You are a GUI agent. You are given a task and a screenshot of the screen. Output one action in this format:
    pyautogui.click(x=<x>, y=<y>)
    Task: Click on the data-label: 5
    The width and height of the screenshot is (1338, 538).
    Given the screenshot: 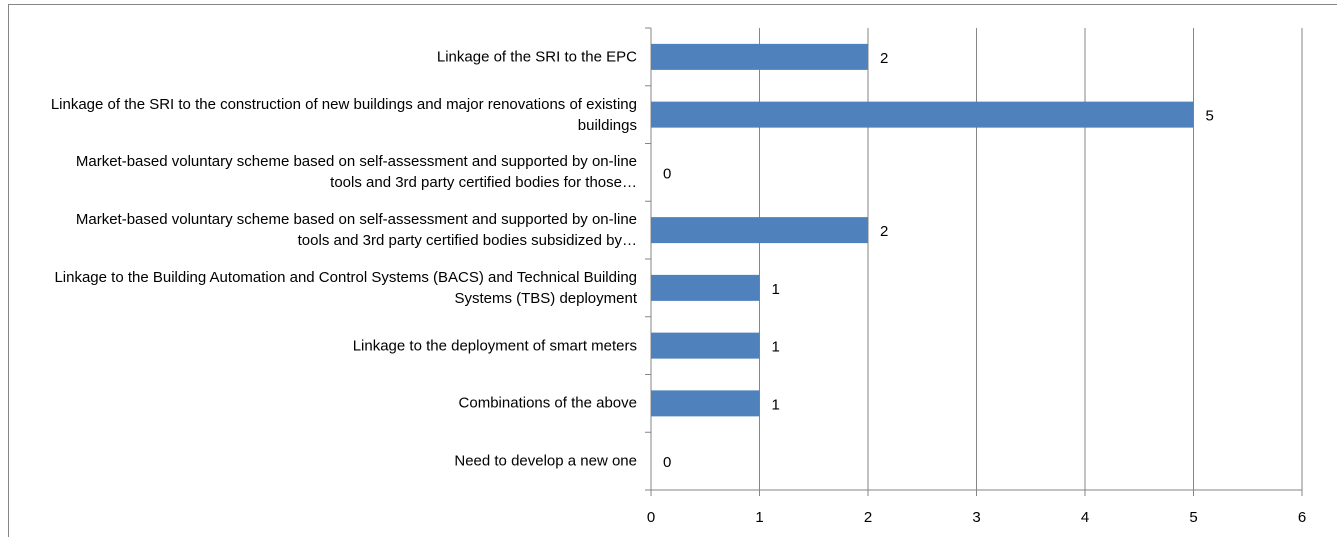 What is the action you would take?
    pyautogui.click(x=1210, y=116)
    